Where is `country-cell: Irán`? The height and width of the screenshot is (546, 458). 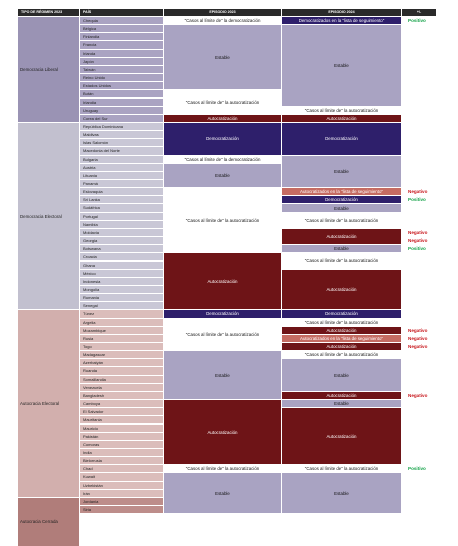
country-cell: Irán is located at coordinates (121, 493).